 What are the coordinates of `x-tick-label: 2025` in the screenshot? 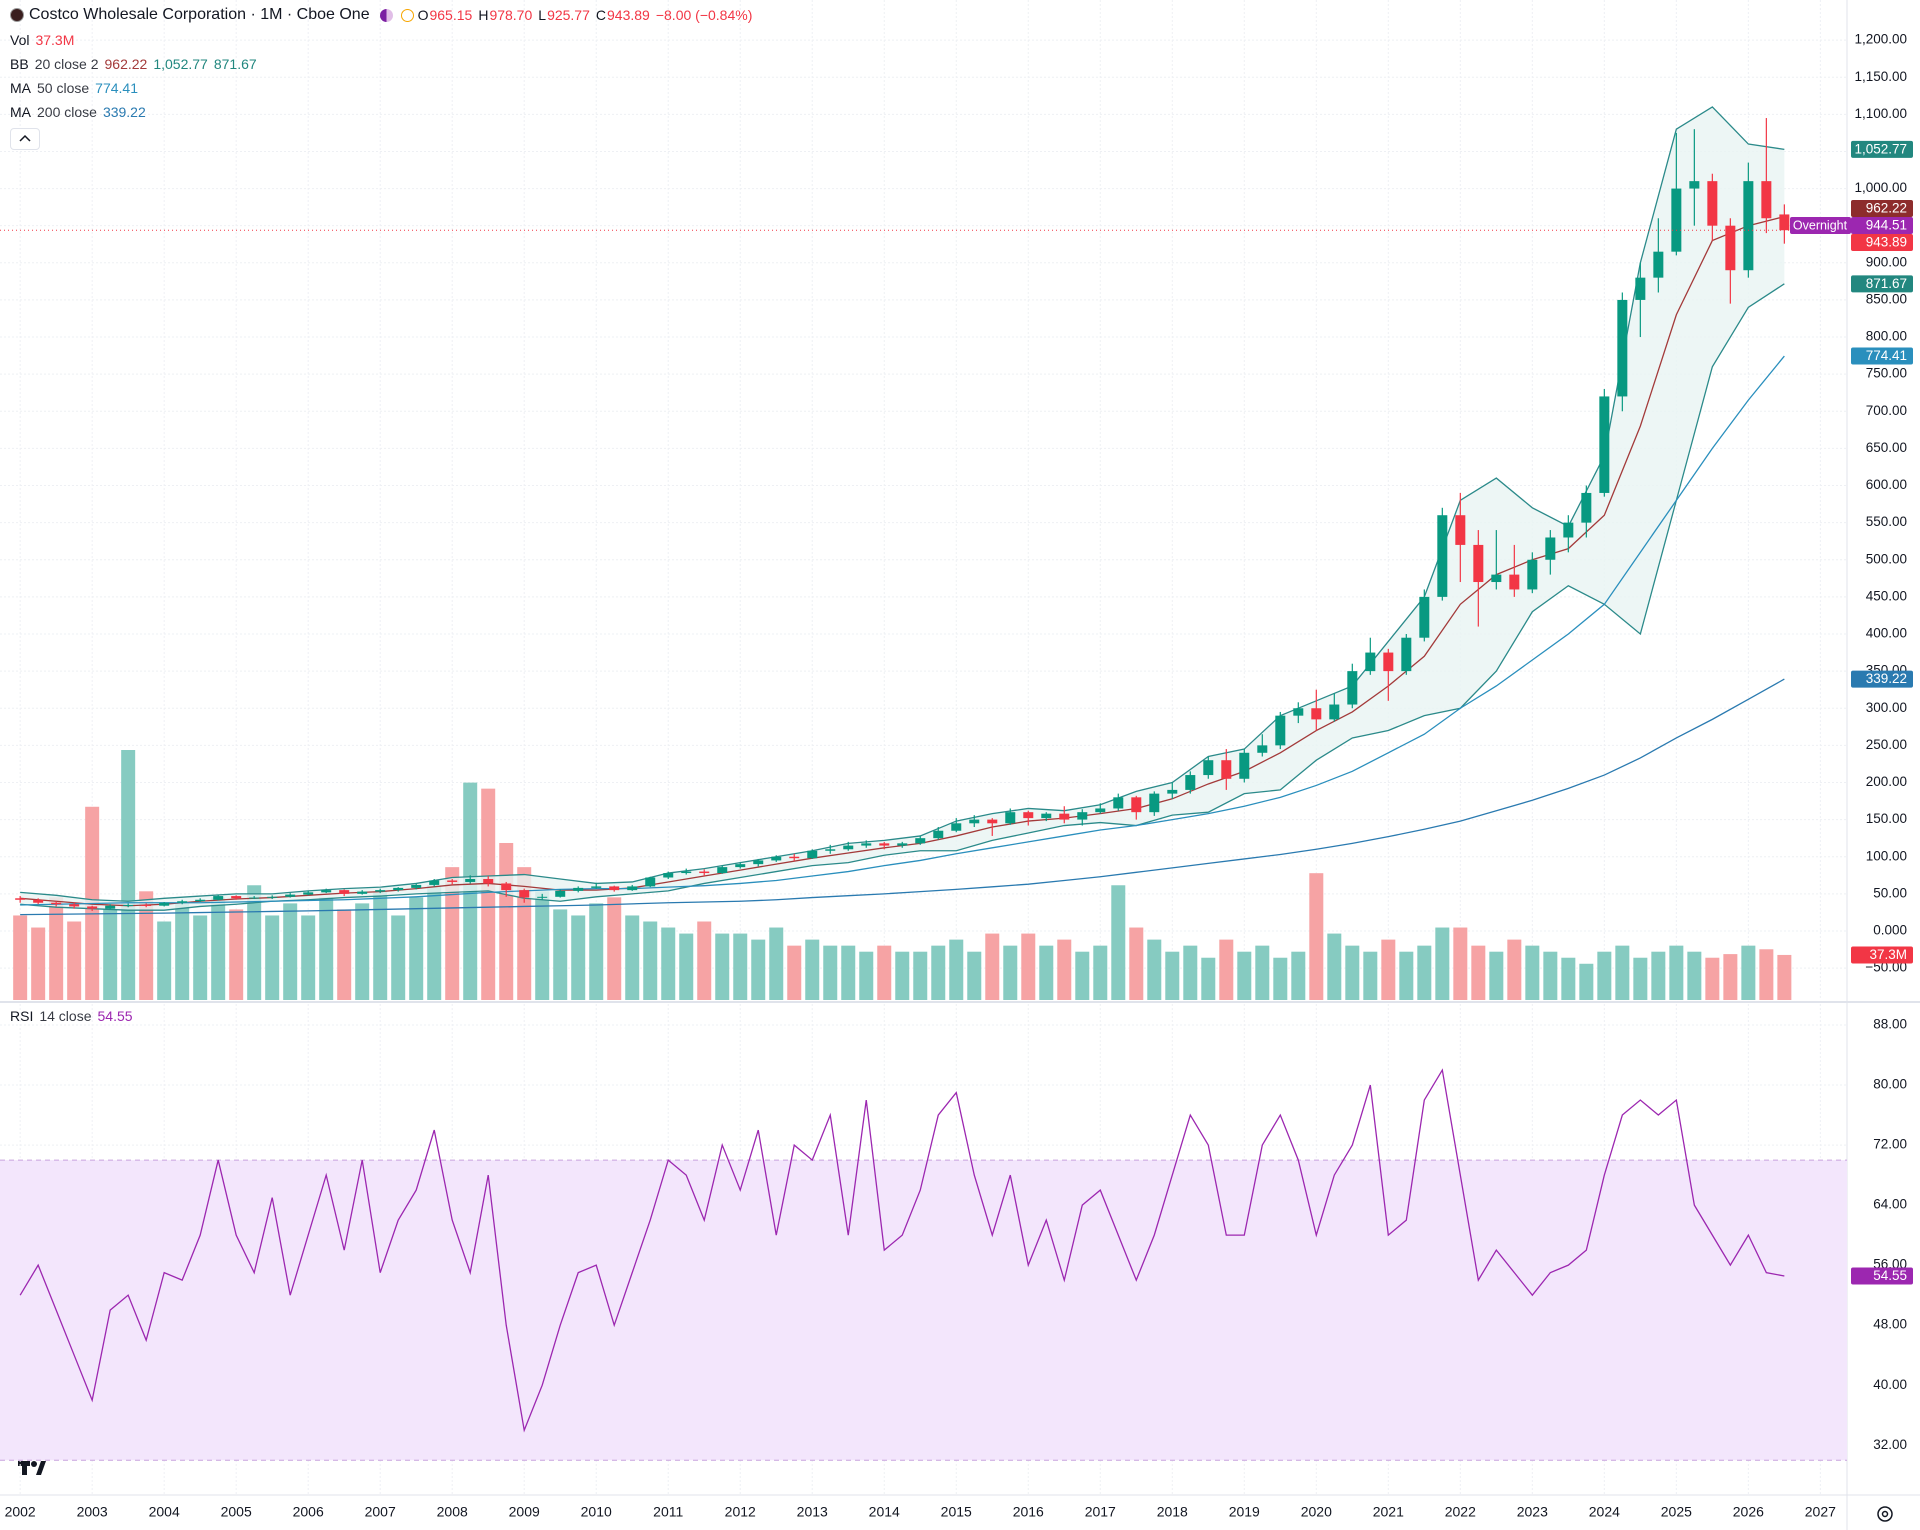 It's located at (1676, 1512).